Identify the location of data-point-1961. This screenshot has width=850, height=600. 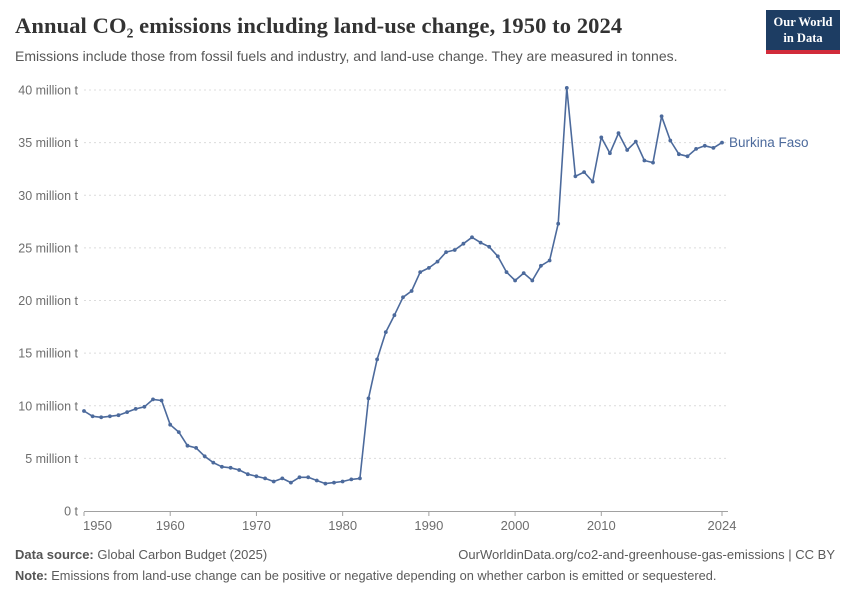
(178, 432).